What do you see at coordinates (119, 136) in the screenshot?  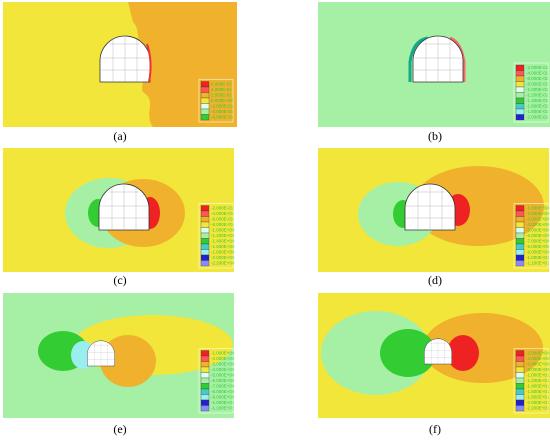 I see `panel-label: (a)` at bounding box center [119, 136].